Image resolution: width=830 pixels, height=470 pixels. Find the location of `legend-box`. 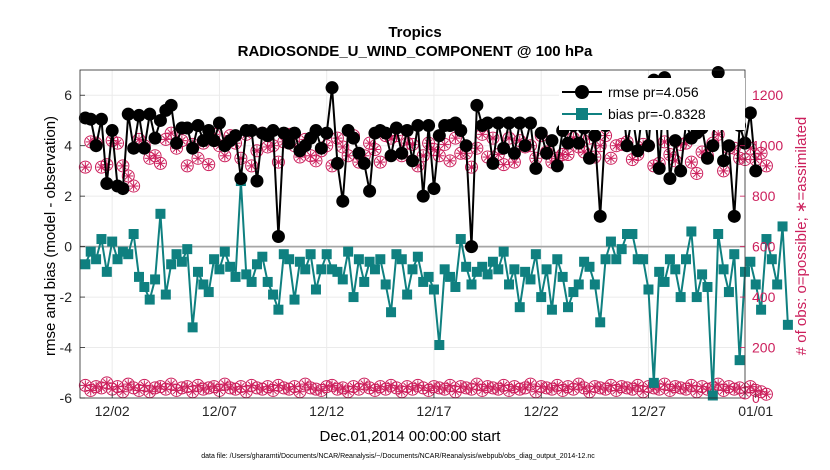

legend-box is located at coordinates (652, 104).